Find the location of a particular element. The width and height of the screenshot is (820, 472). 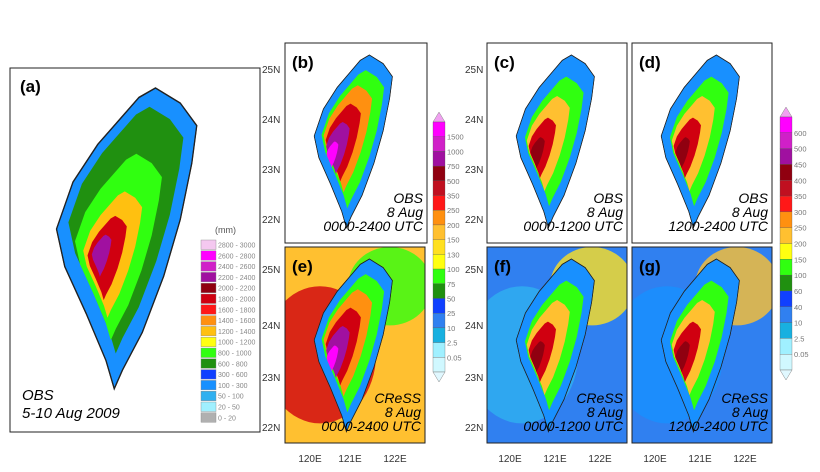

panel-caption: 1200-2400 UTC is located at coordinates (718, 426).